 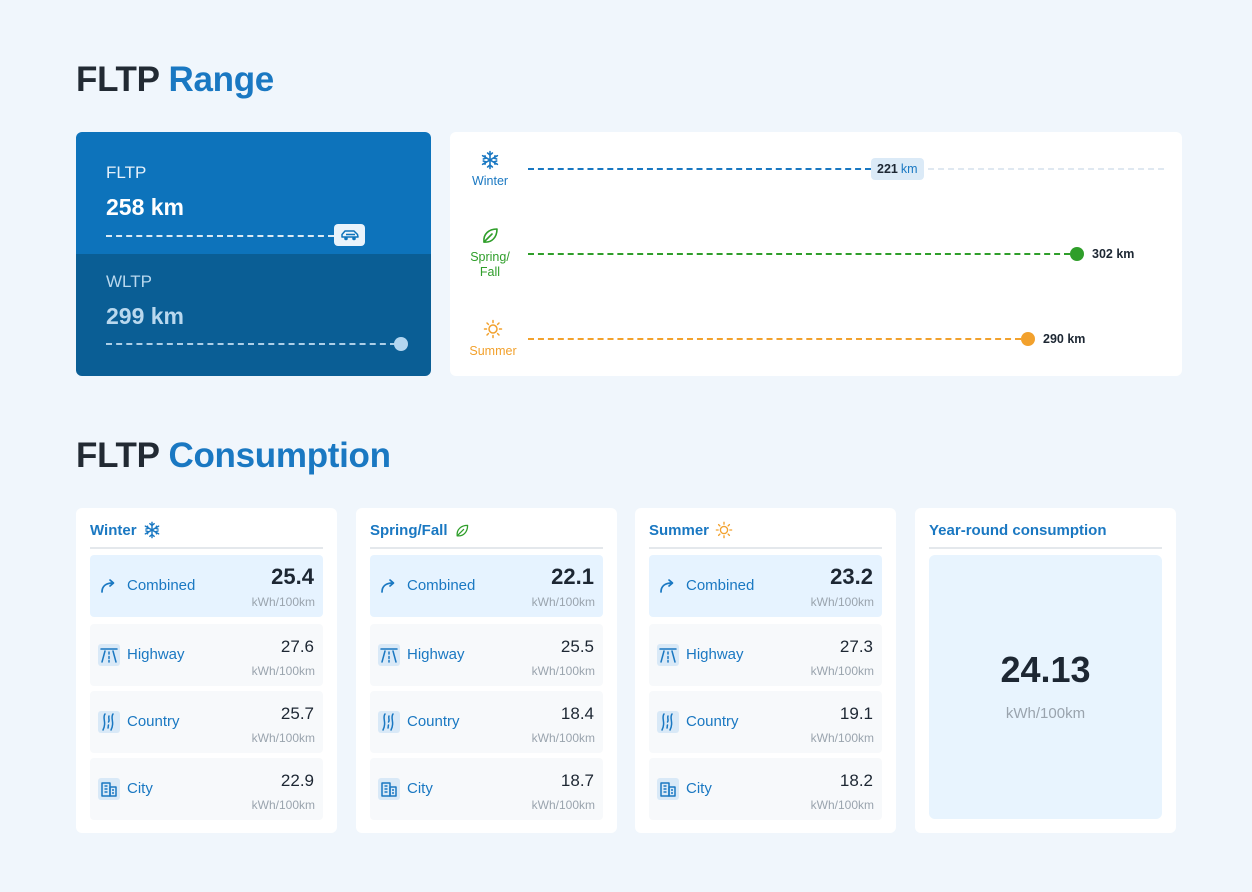 I want to click on row-country: Country 19.1 kWh/100km, so click(x=765, y=722).